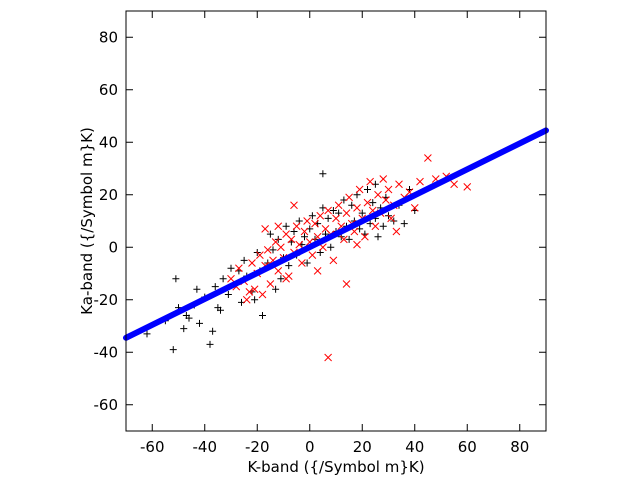  I want to click on y-tick-label: -60, so click(106, 405).